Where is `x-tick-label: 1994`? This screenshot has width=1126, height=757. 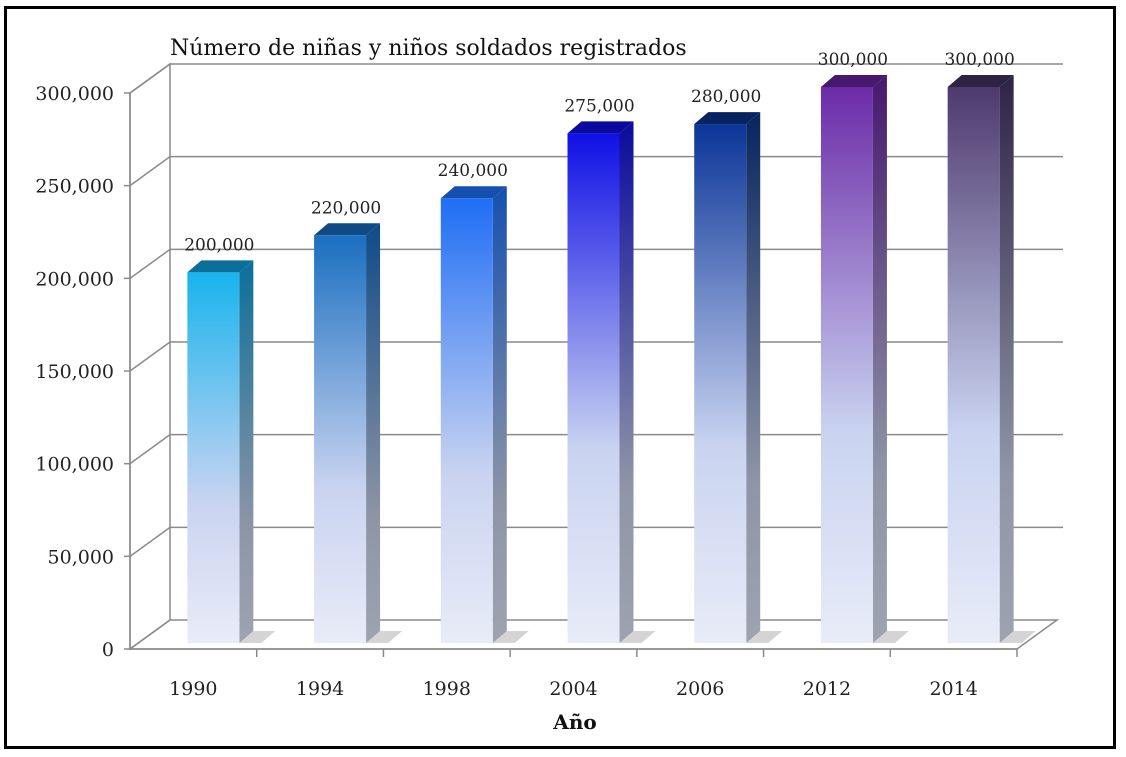
x-tick-label: 1994 is located at coordinates (320, 689).